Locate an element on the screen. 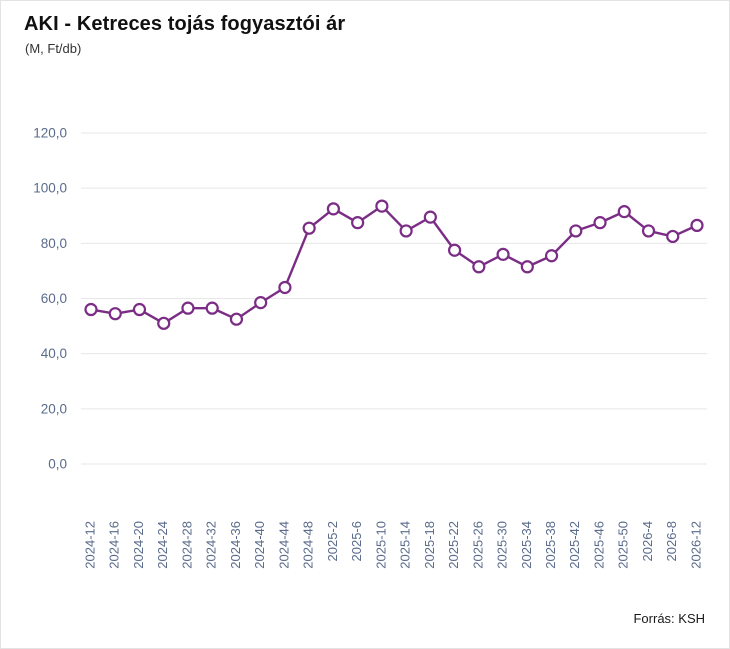  x-tick-label: 2025-14 is located at coordinates (405, 545).